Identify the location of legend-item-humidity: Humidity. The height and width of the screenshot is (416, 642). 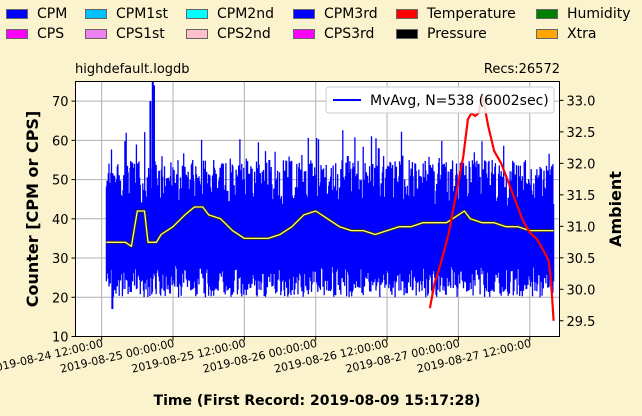
(583, 14).